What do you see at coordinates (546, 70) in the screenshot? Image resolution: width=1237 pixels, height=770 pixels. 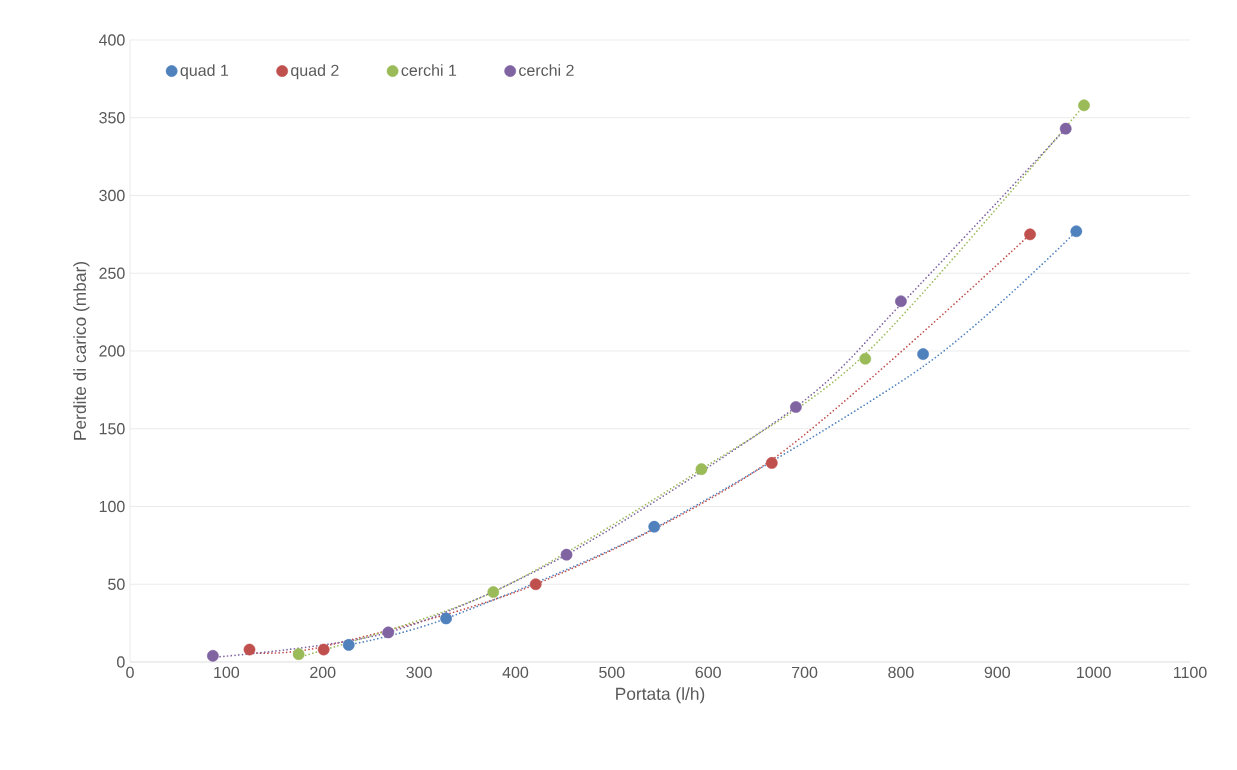 I see `legend-label: cerchi 2` at bounding box center [546, 70].